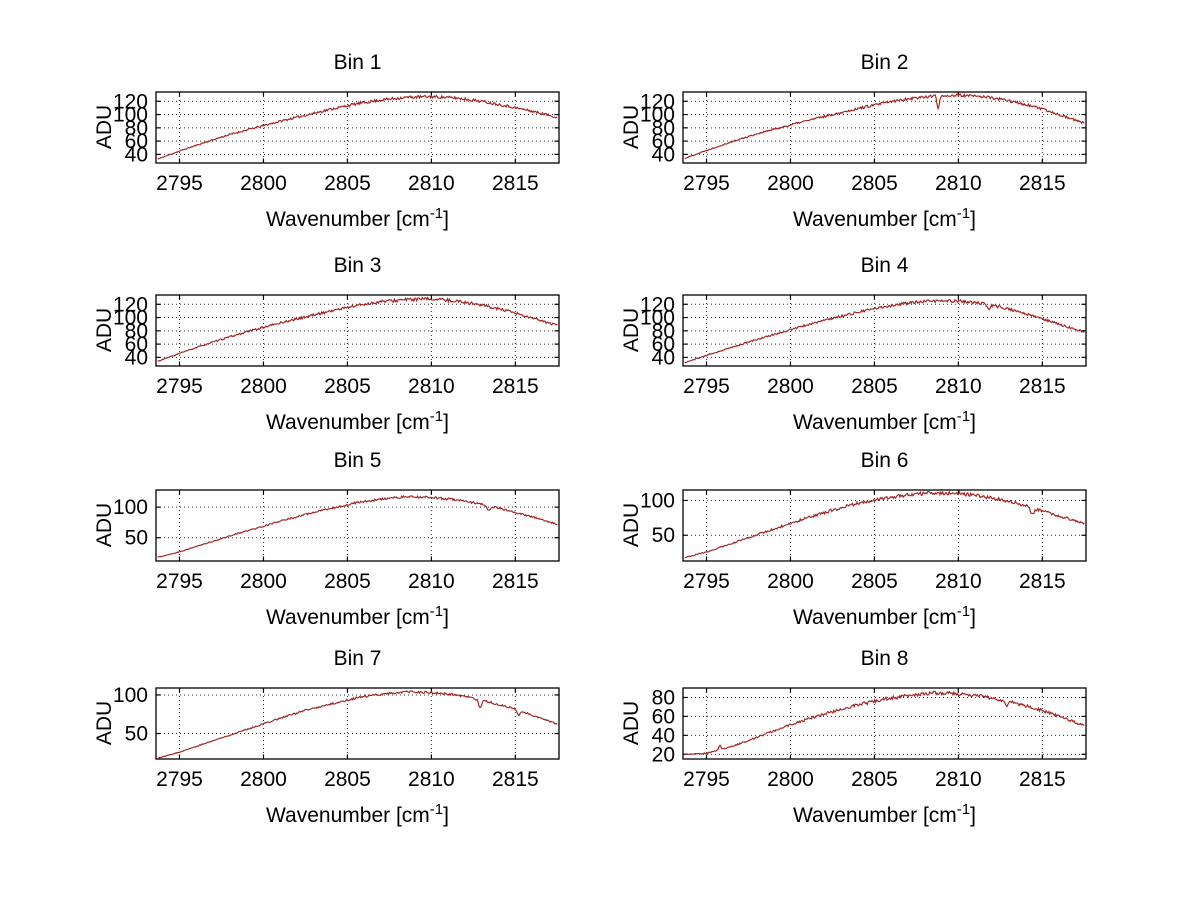  What do you see at coordinates (357, 62) in the screenshot?
I see `subplot-title: Bin 1` at bounding box center [357, 62].